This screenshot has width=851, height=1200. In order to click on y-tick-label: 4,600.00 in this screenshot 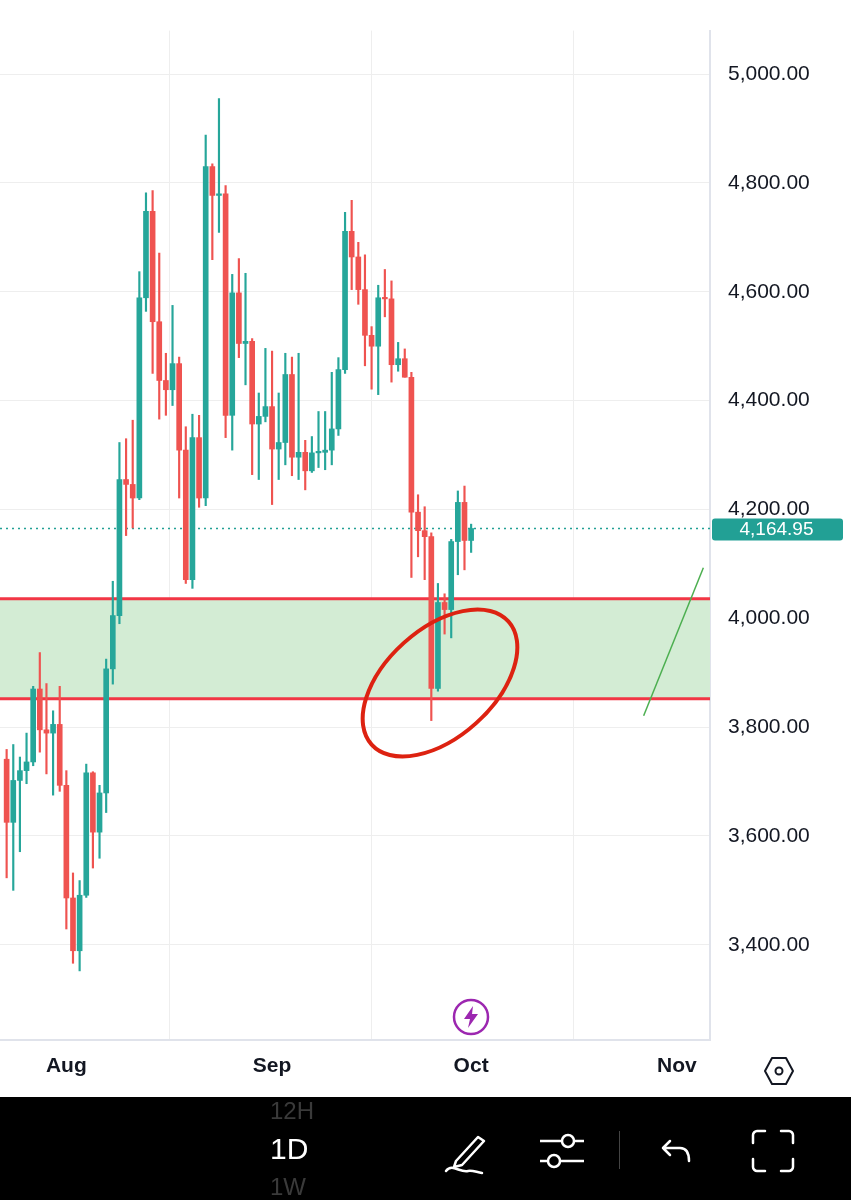, I will do `click(769, 290)`.